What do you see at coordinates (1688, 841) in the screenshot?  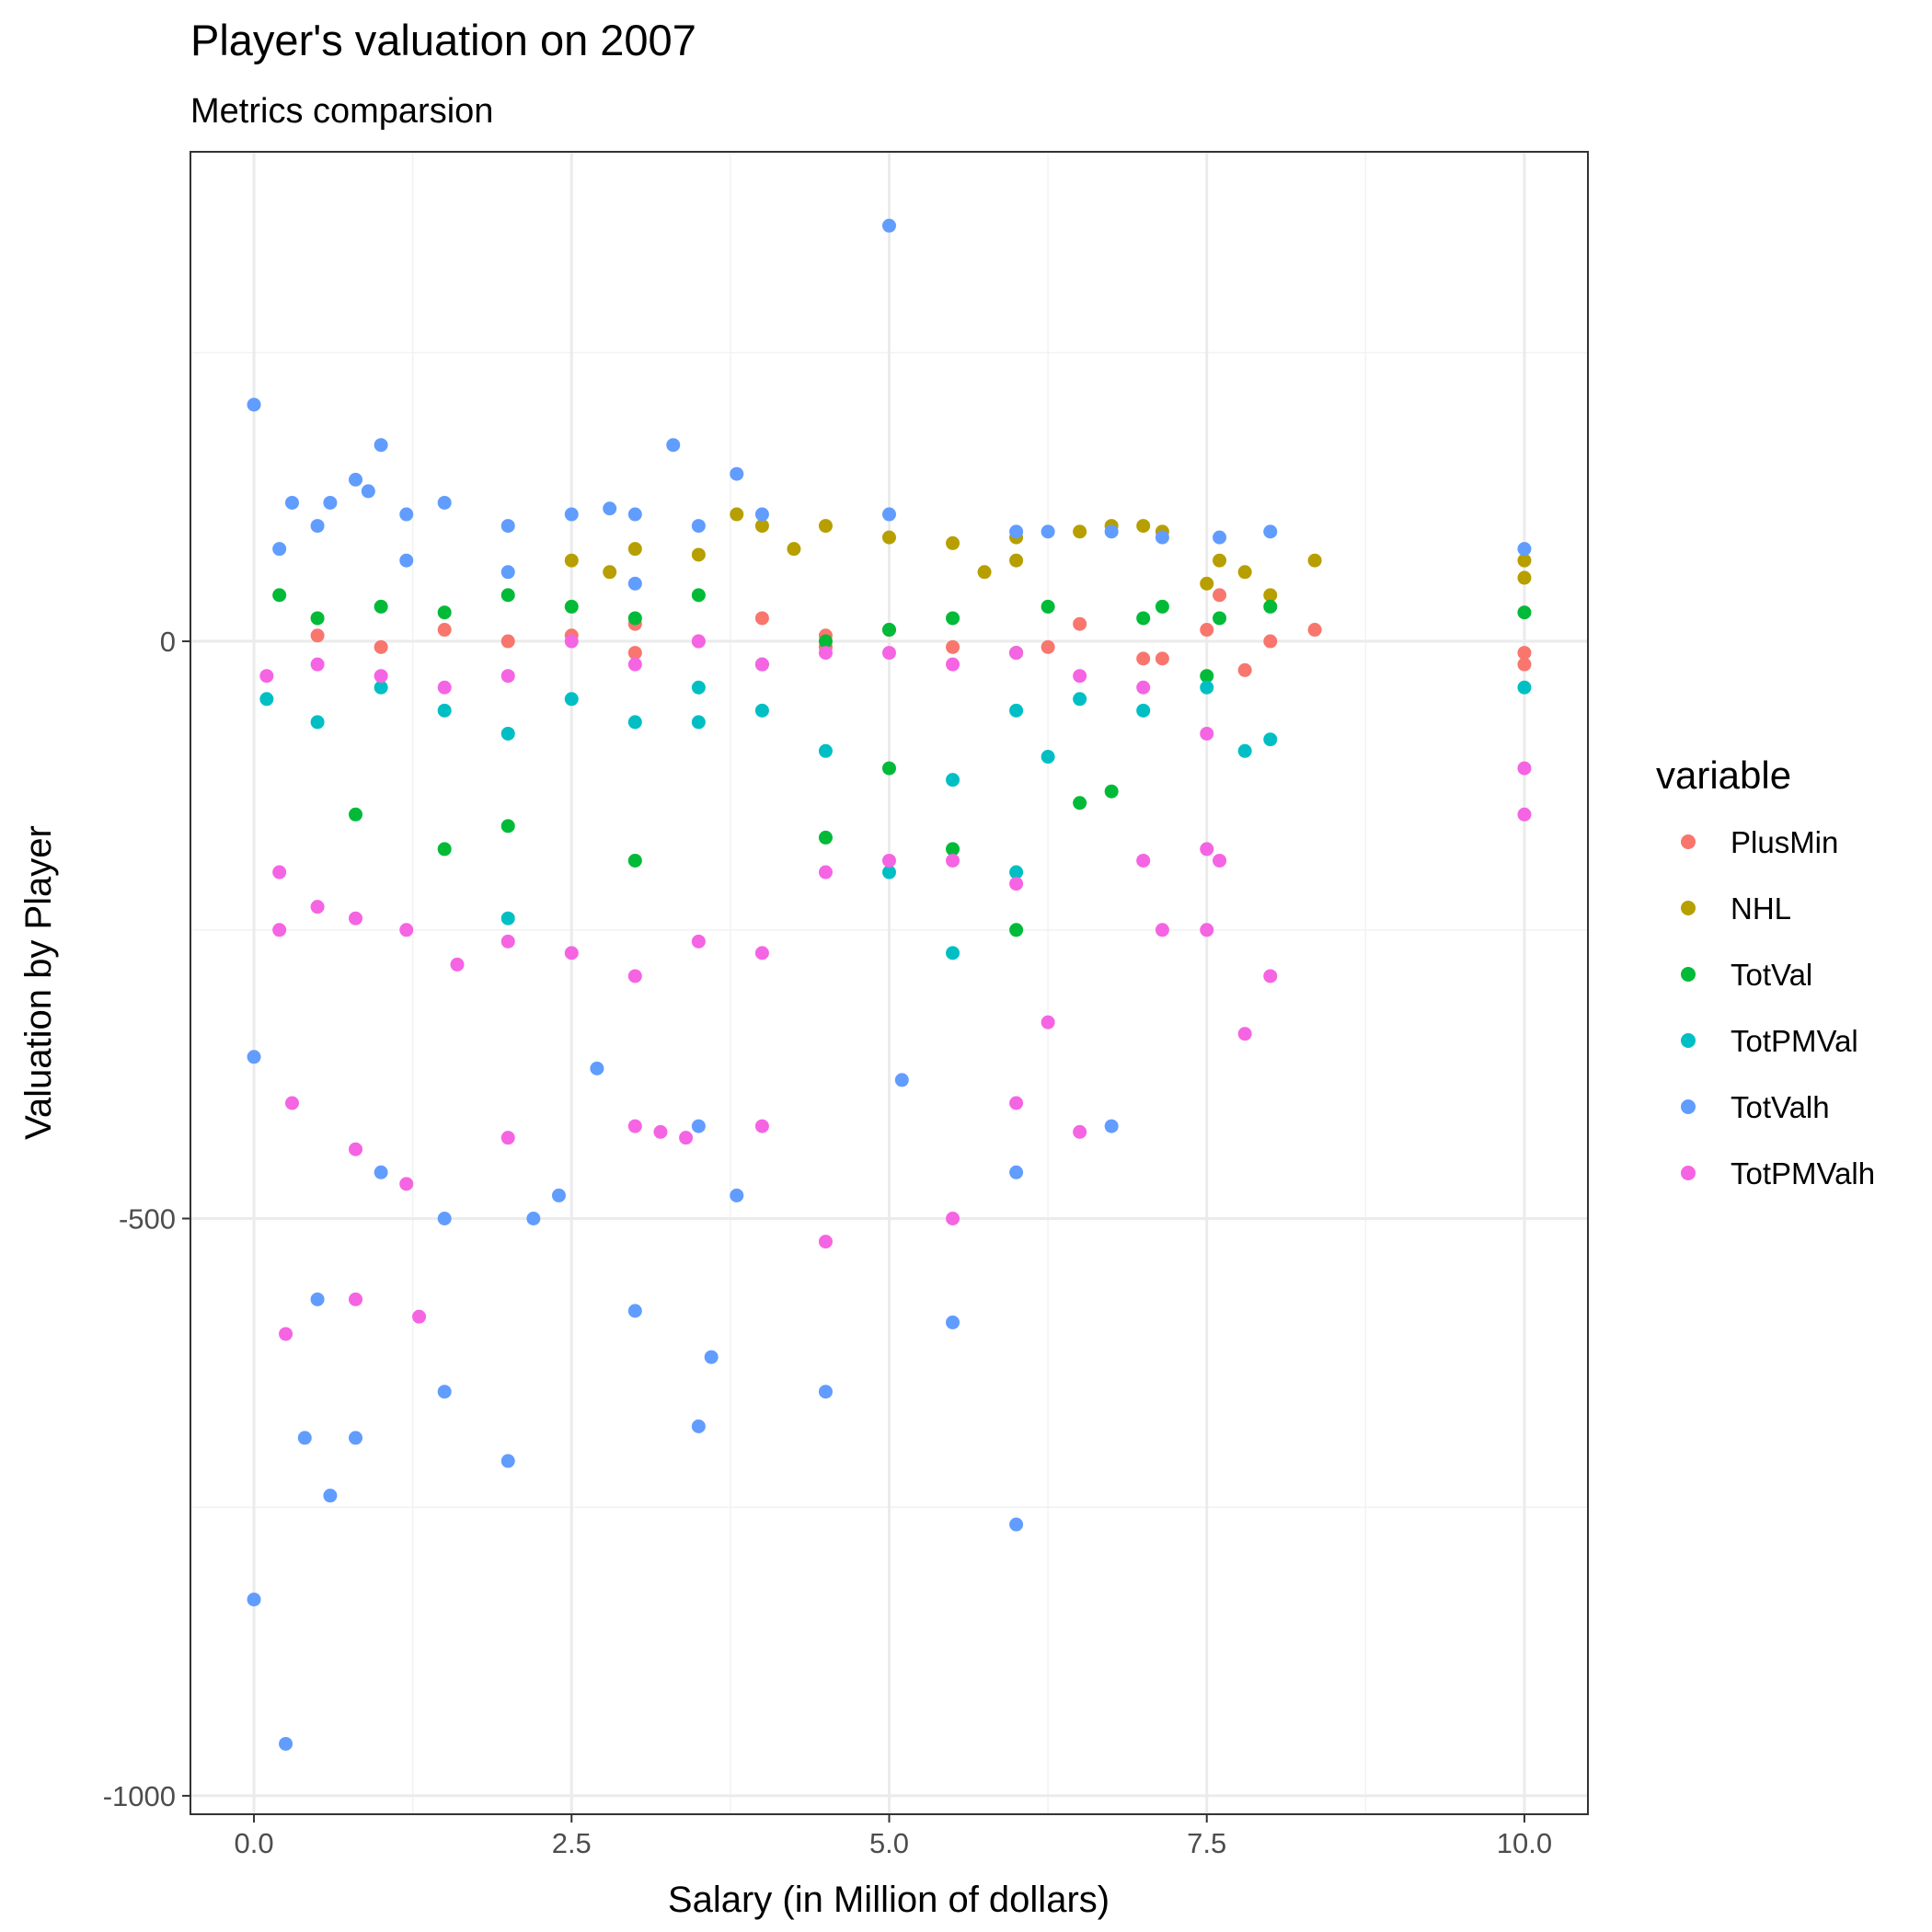 I see `legend-key-PlusMin` at bounding box center [1688, 841].